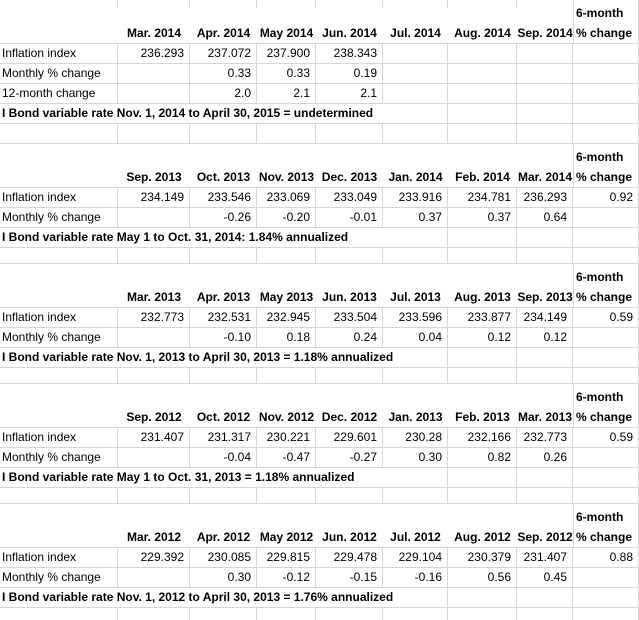 The width and height of the screenshot is (639, 620). I want to click on month-header-cell: Nov. 2013, so click(286, 177).